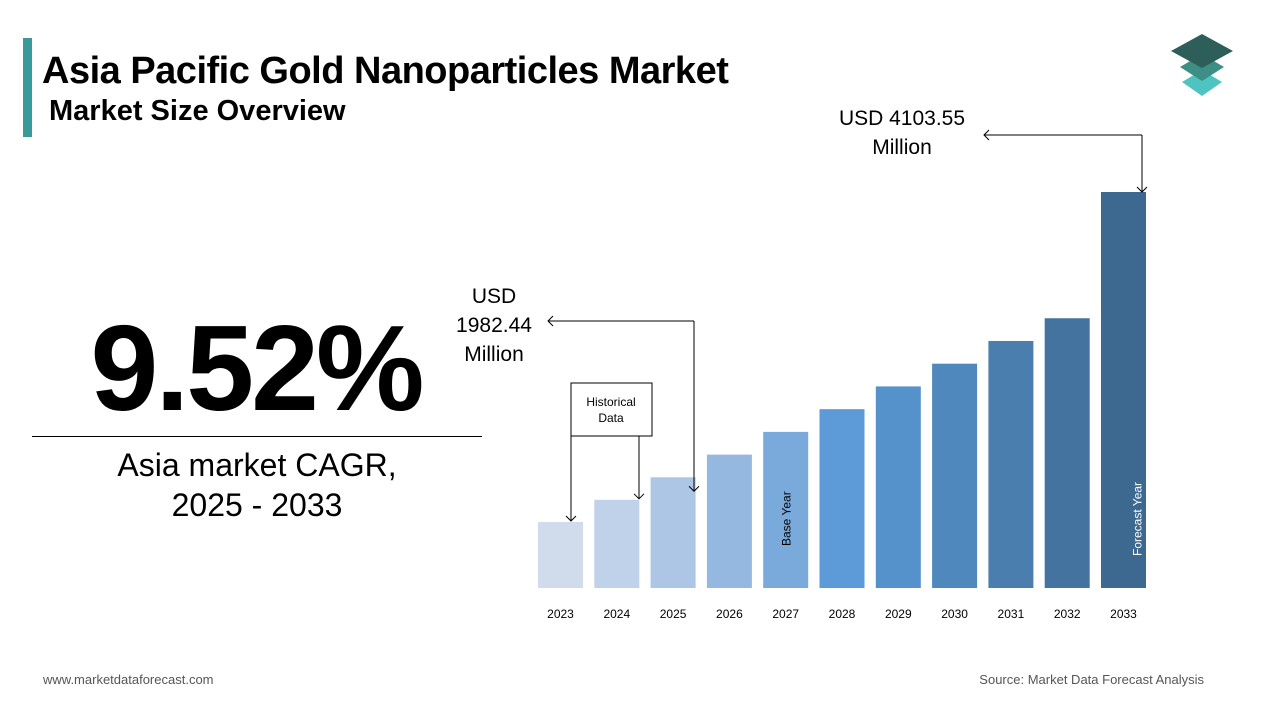  I want to click on historical-data-box, so click(611, 409).